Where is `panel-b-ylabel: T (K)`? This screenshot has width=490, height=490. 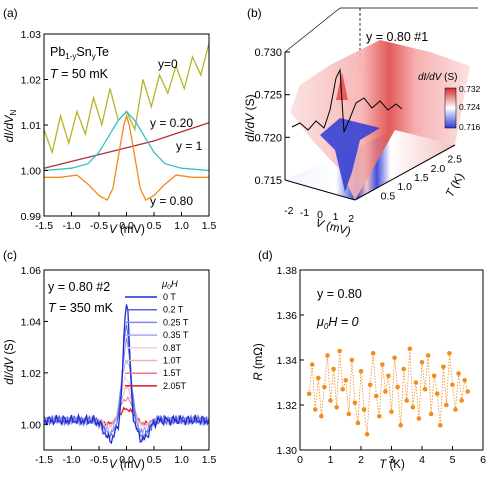 panel-b-ylabel: T (K) is located at coordinates (455, 185).